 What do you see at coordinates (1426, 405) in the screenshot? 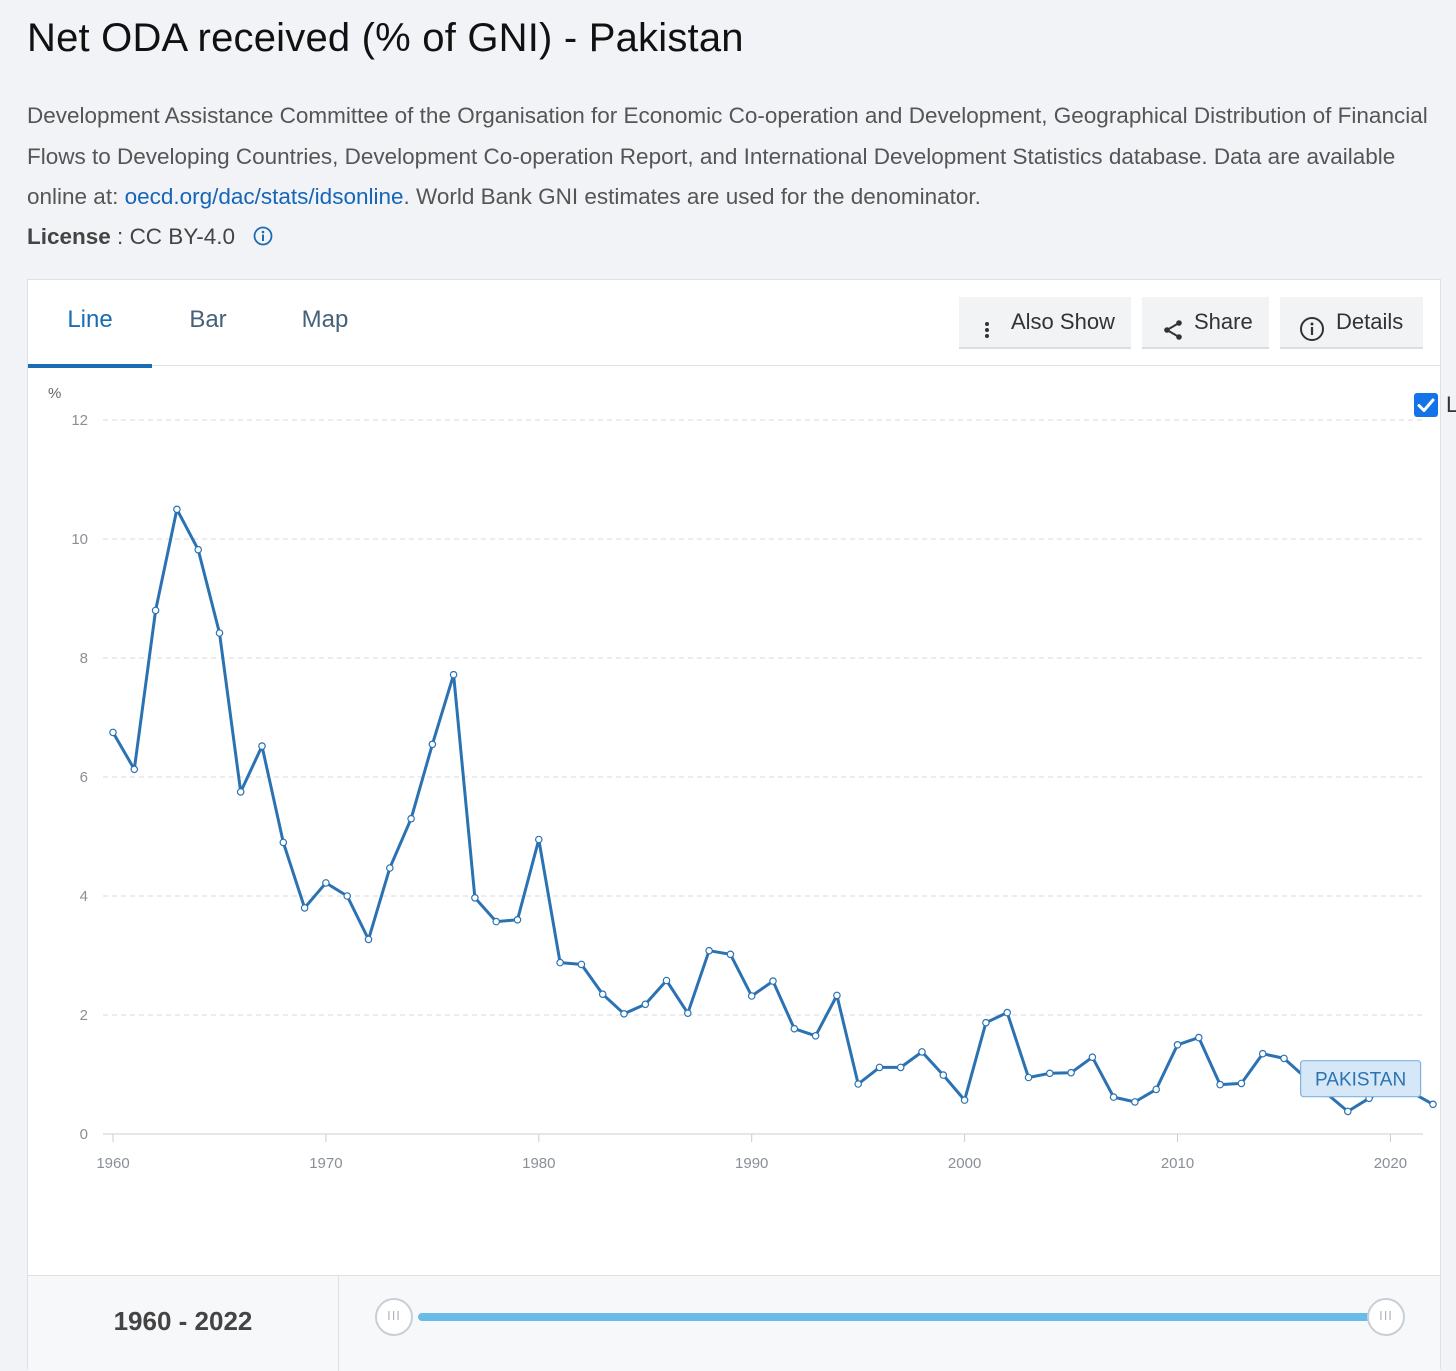
I see `checkbox-checked-icon` at bounding box center [1426, 405].